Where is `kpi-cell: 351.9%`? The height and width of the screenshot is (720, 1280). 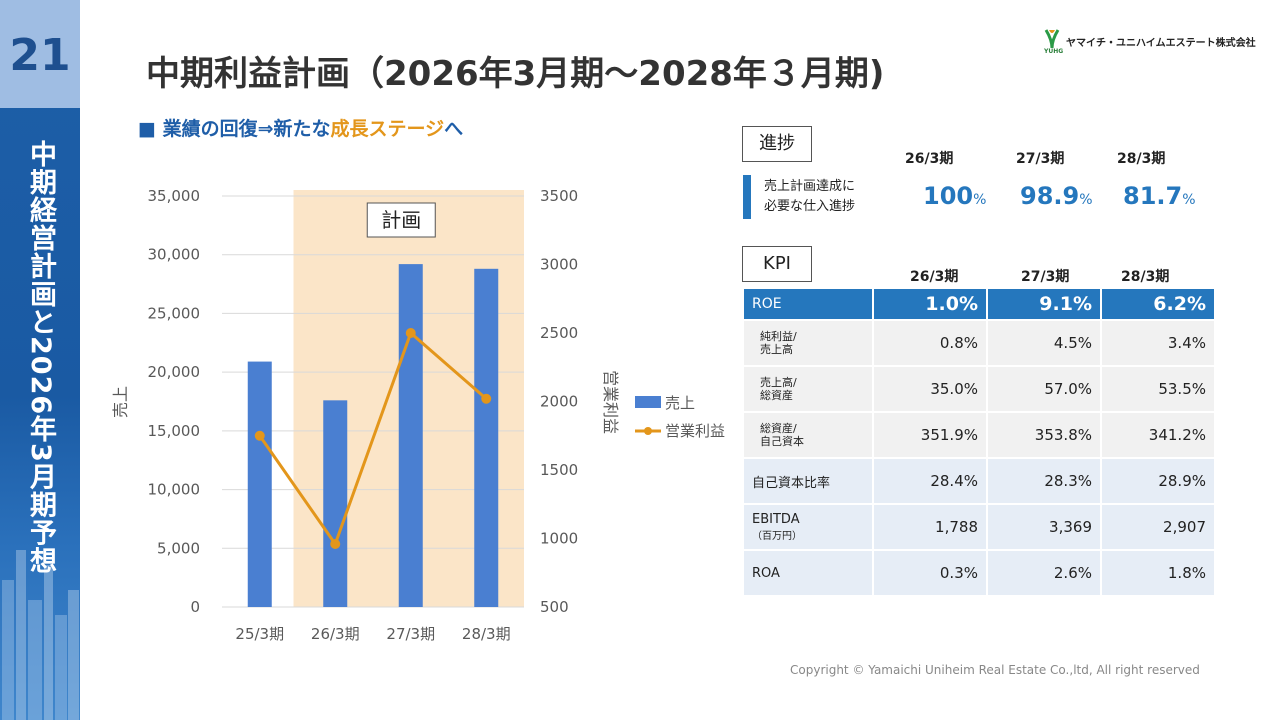
kpi-cell: 351.9% is located at coordinates (930, 435).